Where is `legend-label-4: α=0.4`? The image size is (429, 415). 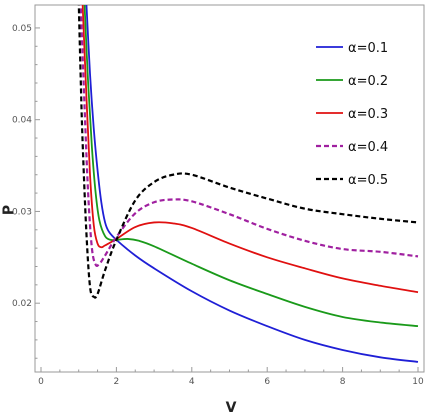
legend-label-4: α=0.4 is located at coordinates (368, 147).